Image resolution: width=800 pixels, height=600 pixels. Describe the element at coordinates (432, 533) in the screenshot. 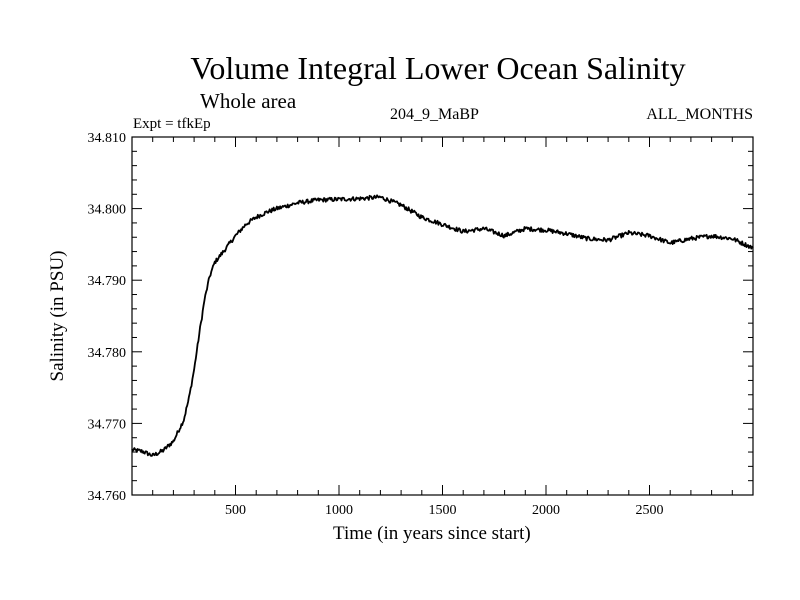

I see `x-axis-label: Time (in years since start)` at that location.